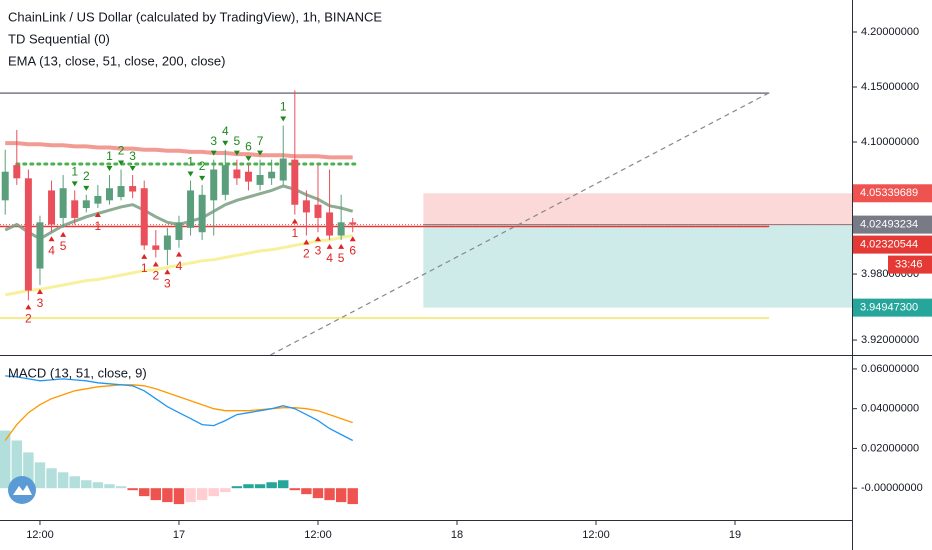 This screenshot has height=550, width=932. Describe the element at coordinates (890, 409) in the screenshot. I see `y-tick-label: 0.04000000` at that location.